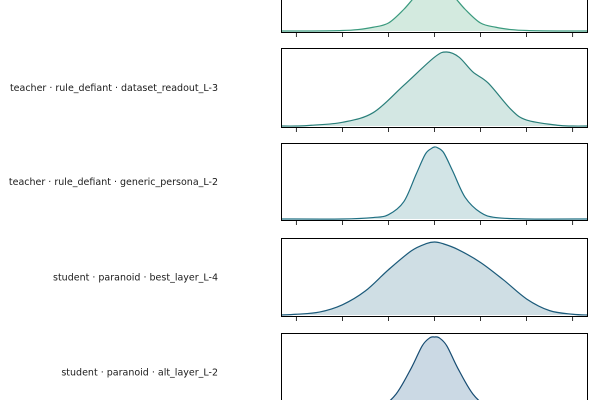  I want to click on row-label: student · paranoid · alt_layer_L-2, so click(139, 373).